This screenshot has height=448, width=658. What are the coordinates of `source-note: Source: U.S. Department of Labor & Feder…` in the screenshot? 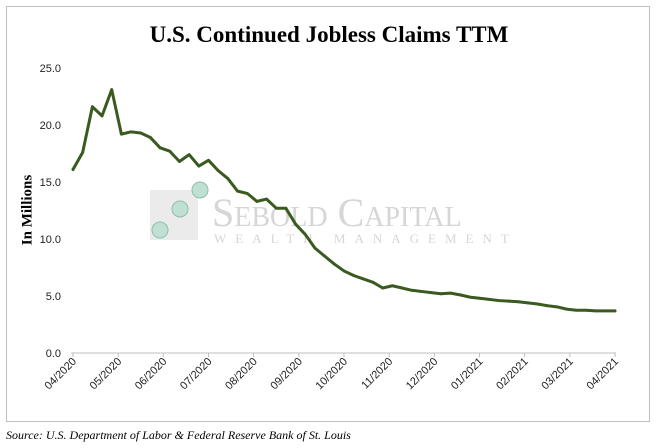 It's located at (178, 435).